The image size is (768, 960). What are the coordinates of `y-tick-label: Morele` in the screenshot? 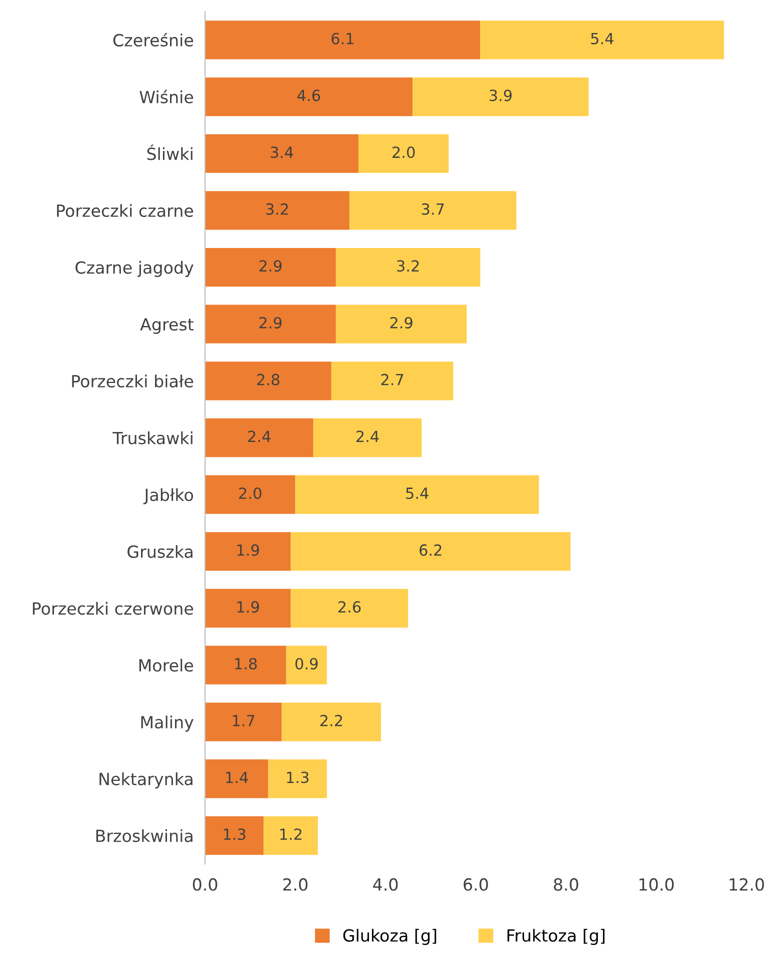 It's located at (166, 665).